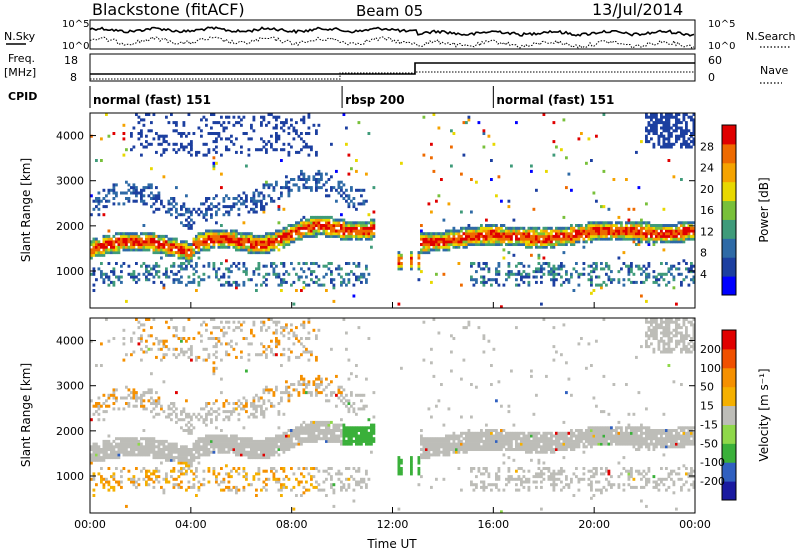 This screenshot has height=554, width=800. I want to click on noise-right-tick-top: 10^5, so click(721, 24).